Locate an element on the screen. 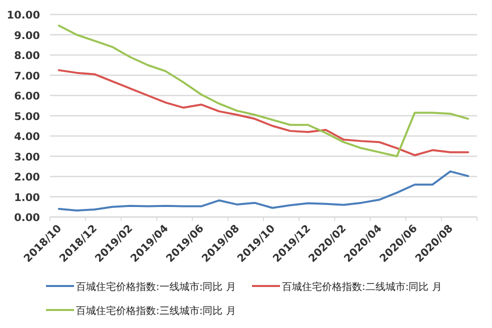 This screenshot has width=492, height=328. y-tick-label: 6.00 is located at coordinates (27, 96).